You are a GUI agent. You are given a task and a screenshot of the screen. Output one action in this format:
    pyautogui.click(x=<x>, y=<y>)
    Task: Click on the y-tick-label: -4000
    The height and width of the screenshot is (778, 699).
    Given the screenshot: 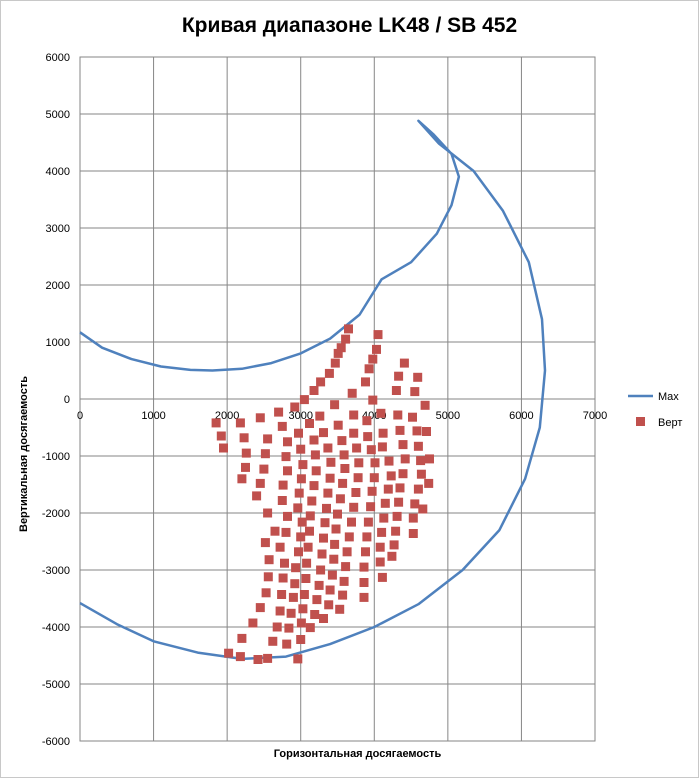 What is the action you would take?
    pyautogui.click(x=56, y=628)
    